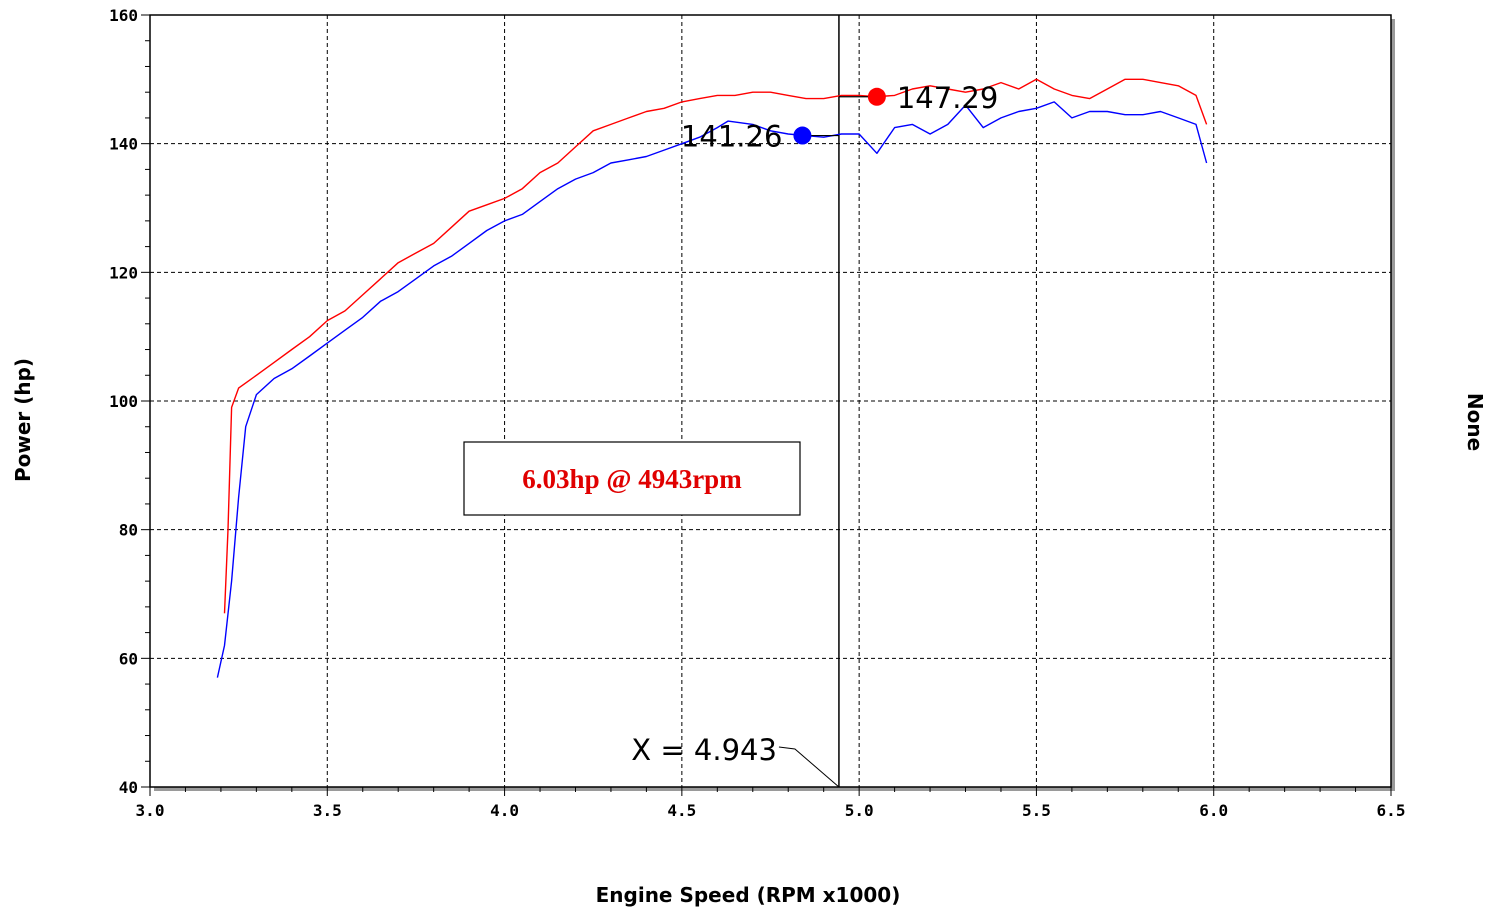 The image size is (1501, 909). What do you see at coordinates (504, 810) in the screenshot?
I see `x-tick-label: 4.0` at bounding box center [504, 810].